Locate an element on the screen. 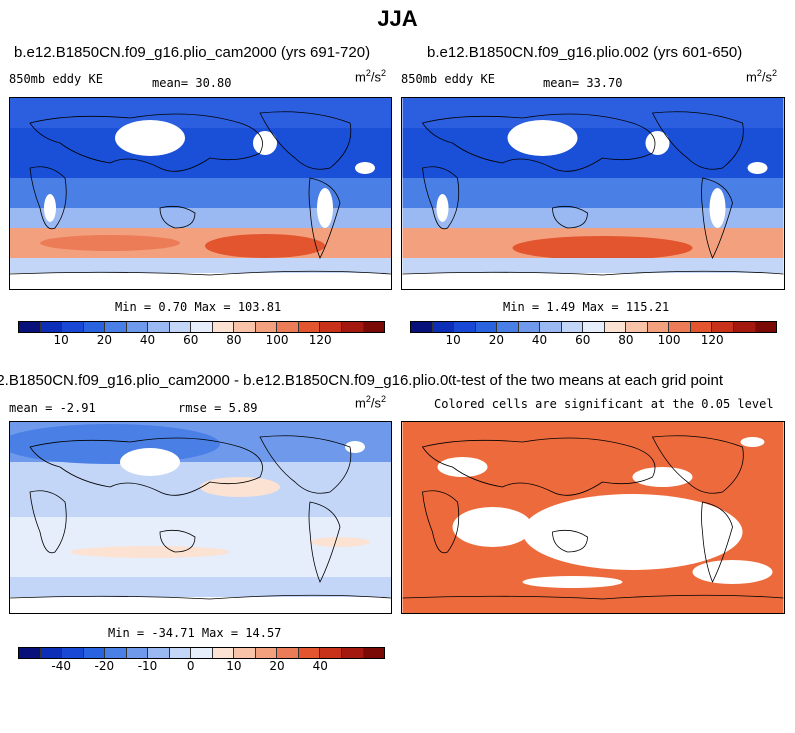  figure-title: JJA is located at coordinates (397, 18).